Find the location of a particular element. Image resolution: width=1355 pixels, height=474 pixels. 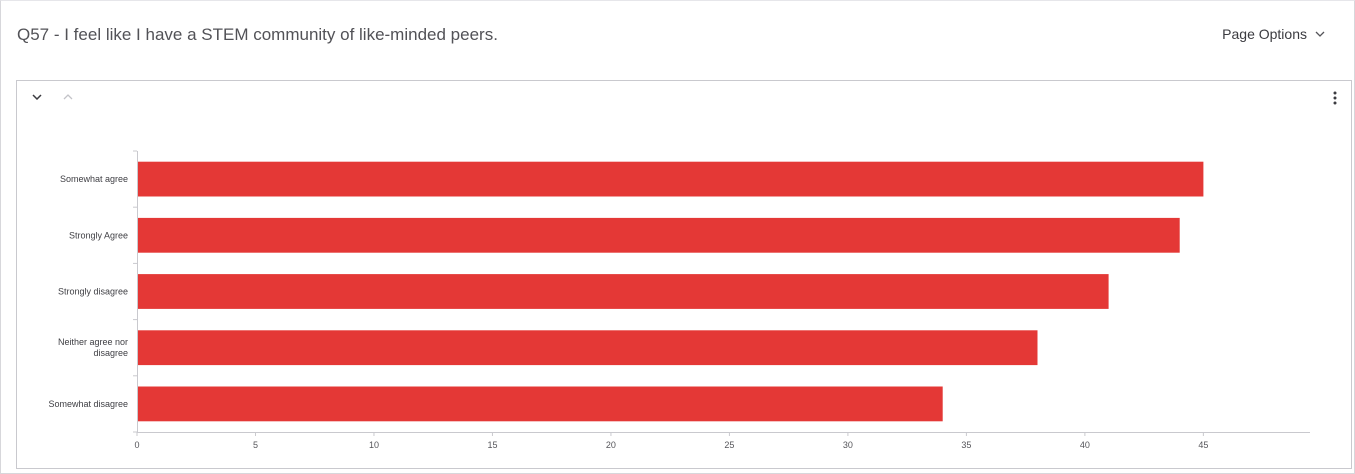

collapse-button is located at coordinates (37, 97).